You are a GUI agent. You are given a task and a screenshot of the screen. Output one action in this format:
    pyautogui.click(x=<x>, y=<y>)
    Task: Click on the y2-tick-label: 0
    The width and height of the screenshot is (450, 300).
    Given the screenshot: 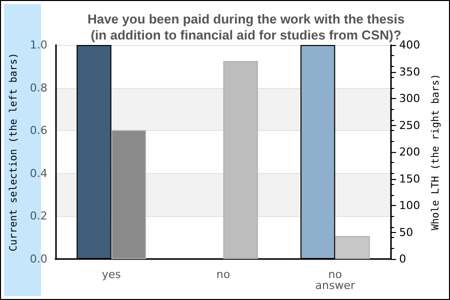 What is the action you would take?
    pyautogui.click(x=402, y=259)
    